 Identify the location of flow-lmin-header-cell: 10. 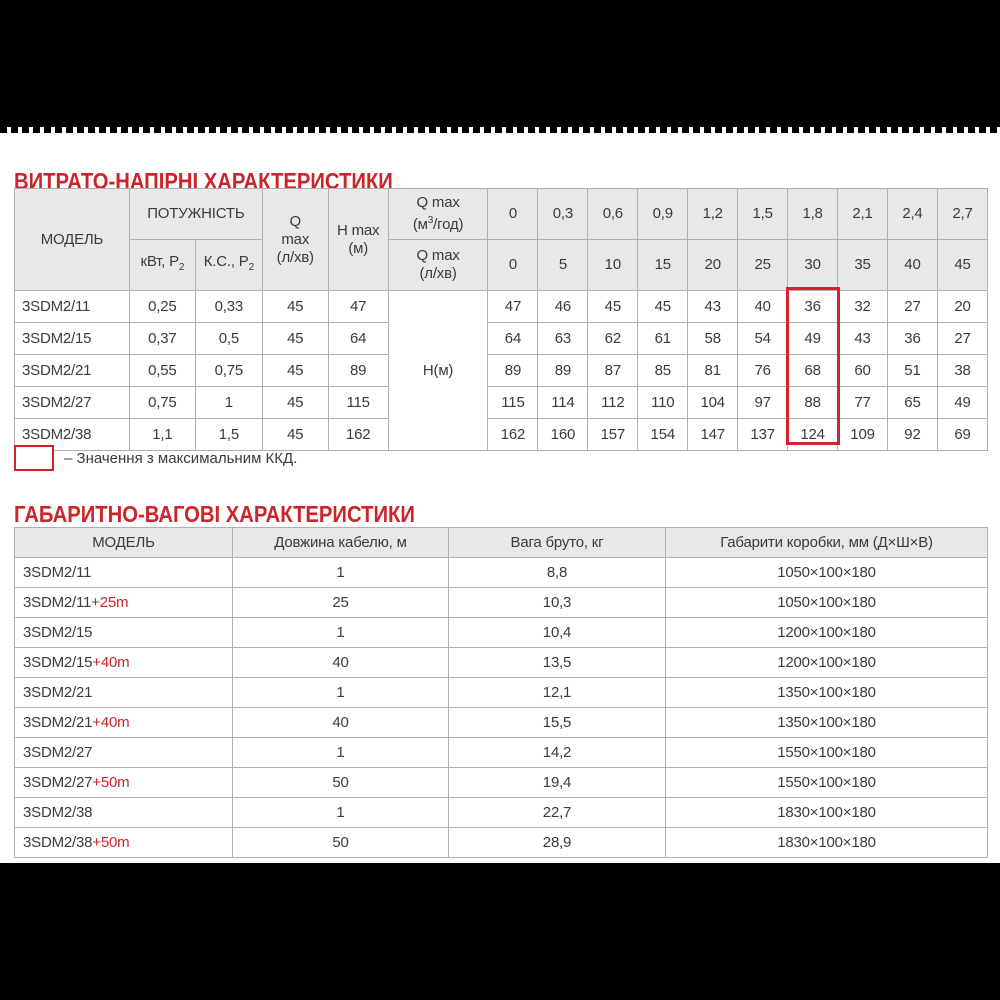
(613, 265).